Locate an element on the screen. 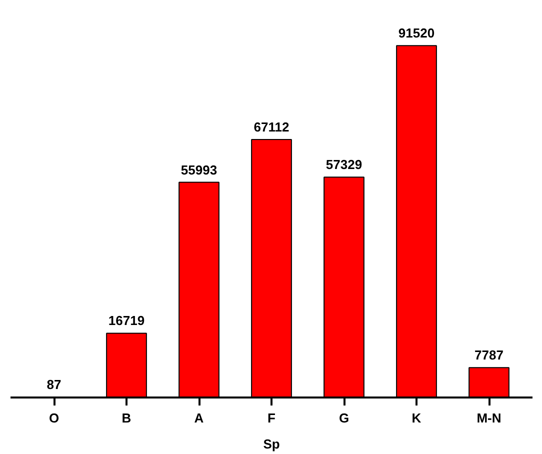 The height and width of the screenshot is (454, 542). data-label: 87 is located at coordinates (54, 384).